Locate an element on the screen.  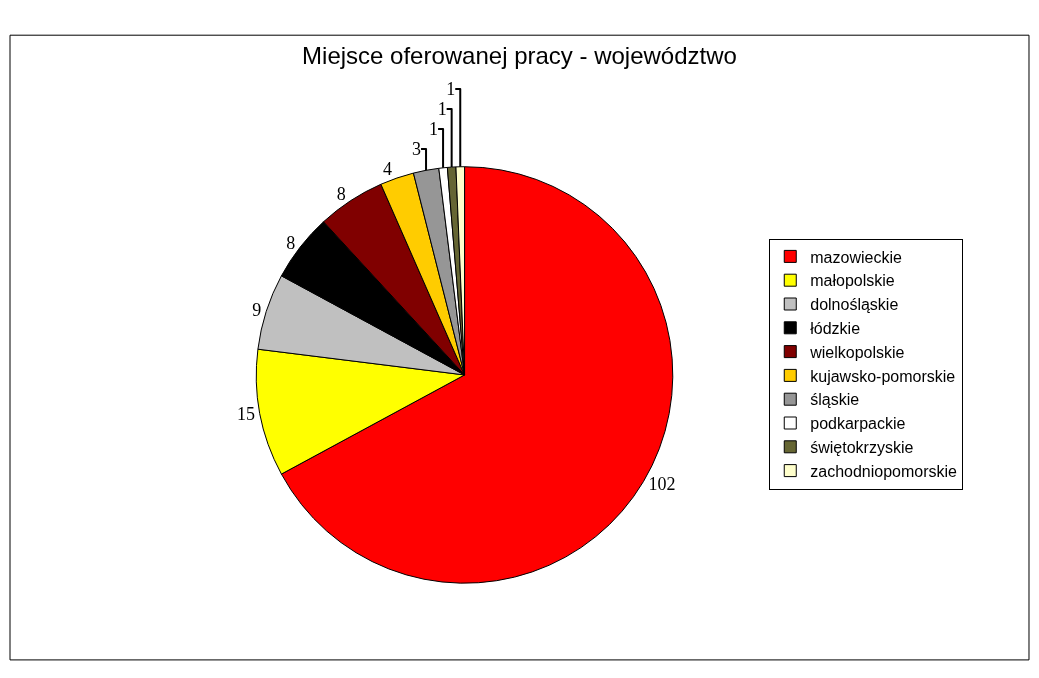
legend-label: wielkopolskie is located at coordinates (857, 352).